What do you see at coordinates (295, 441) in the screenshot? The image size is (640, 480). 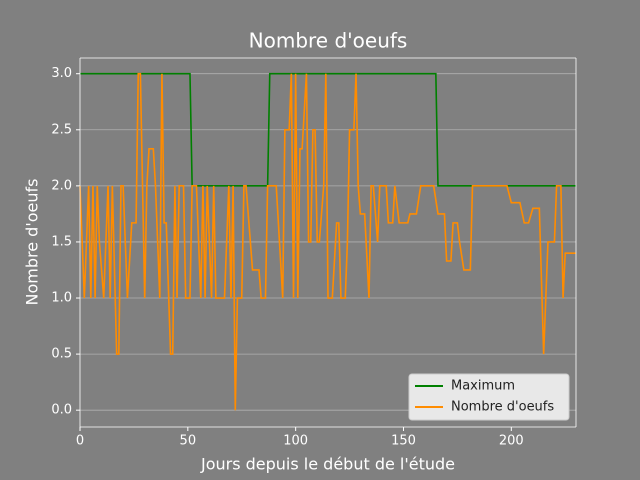 I see `x-tick-label: 100` at bounding box center [295, 441].